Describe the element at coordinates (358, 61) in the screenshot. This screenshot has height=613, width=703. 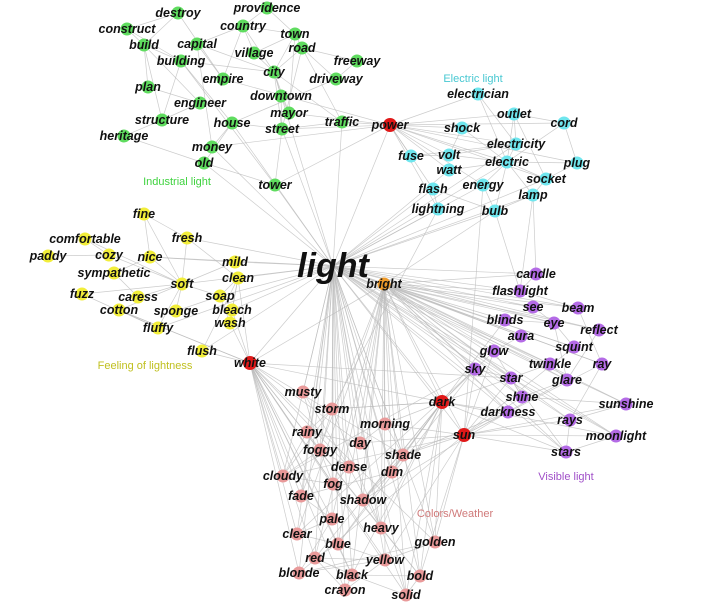
I see `node-freeway: freeway` at that location.